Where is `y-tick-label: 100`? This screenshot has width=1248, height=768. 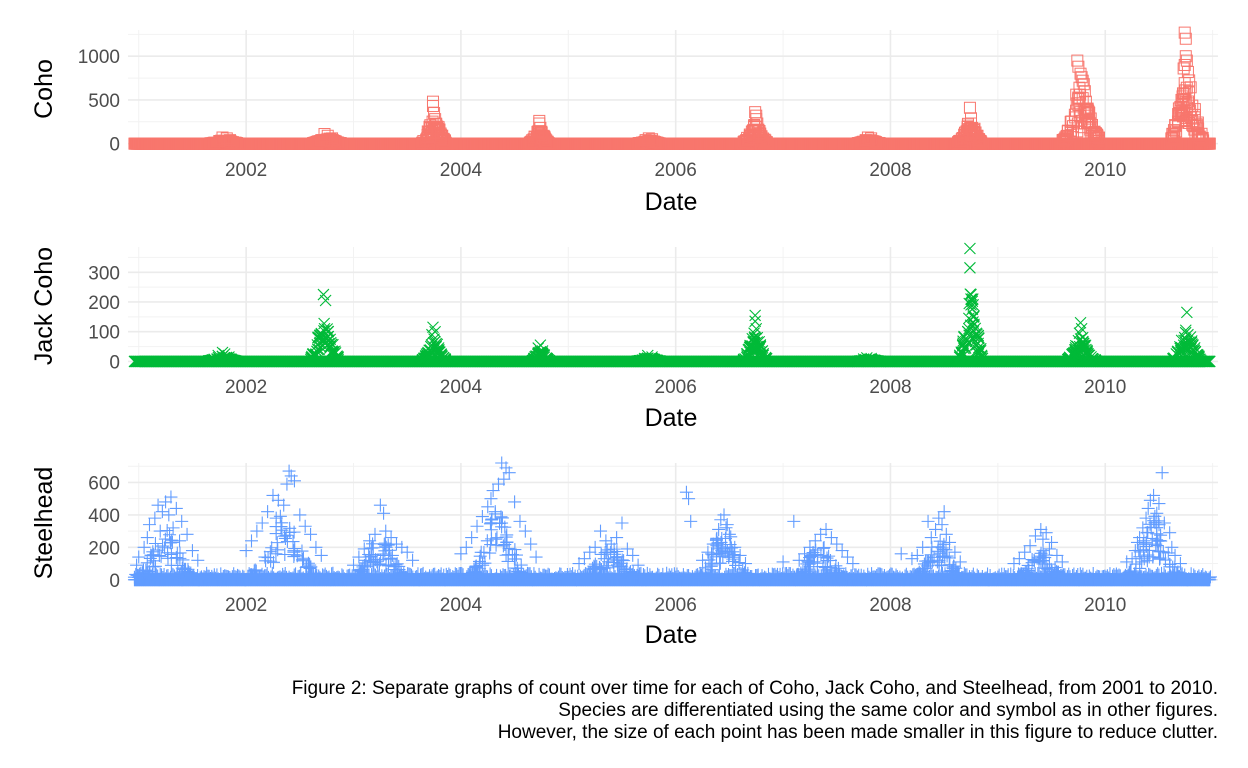 y-tick-label: 100 is located at coordinates (104, 333).